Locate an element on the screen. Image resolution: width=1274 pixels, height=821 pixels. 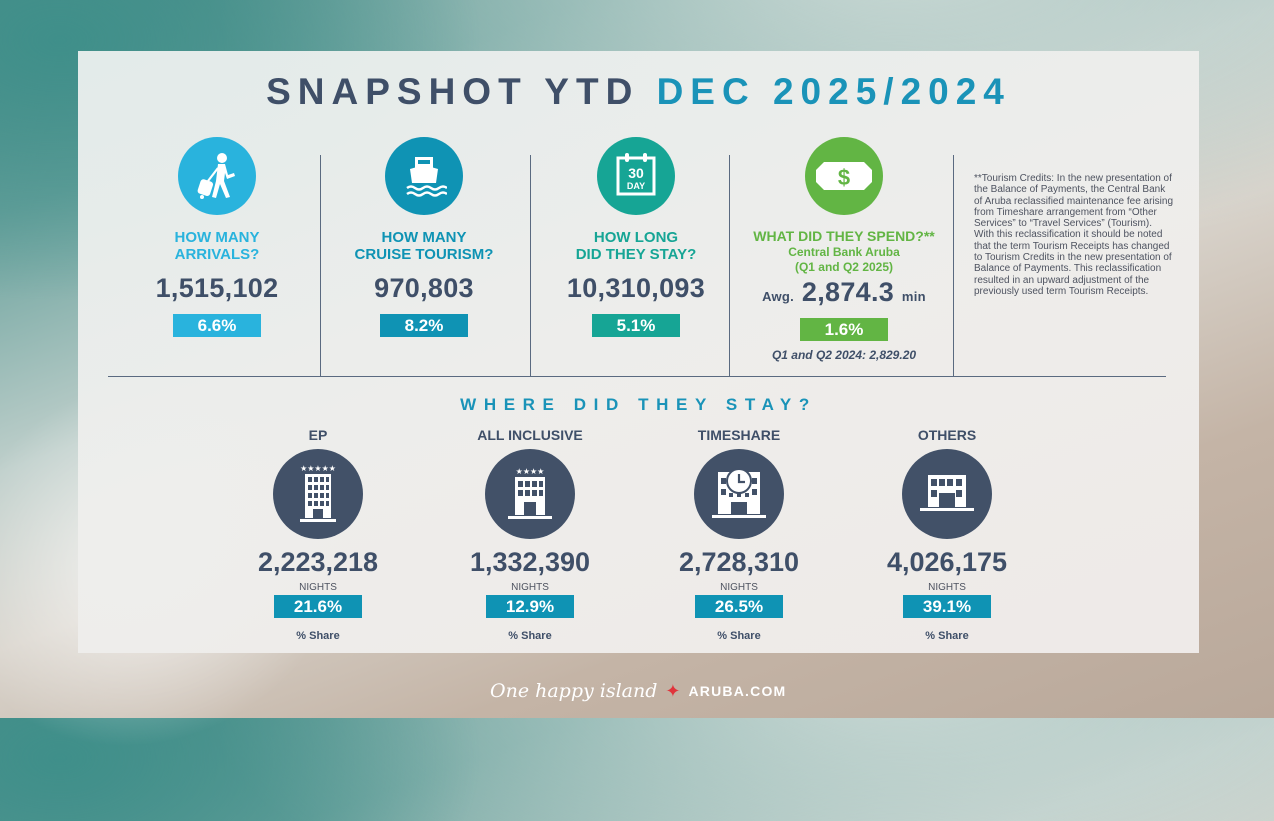
slogan: One happy island is located at coordinates (574, 691).